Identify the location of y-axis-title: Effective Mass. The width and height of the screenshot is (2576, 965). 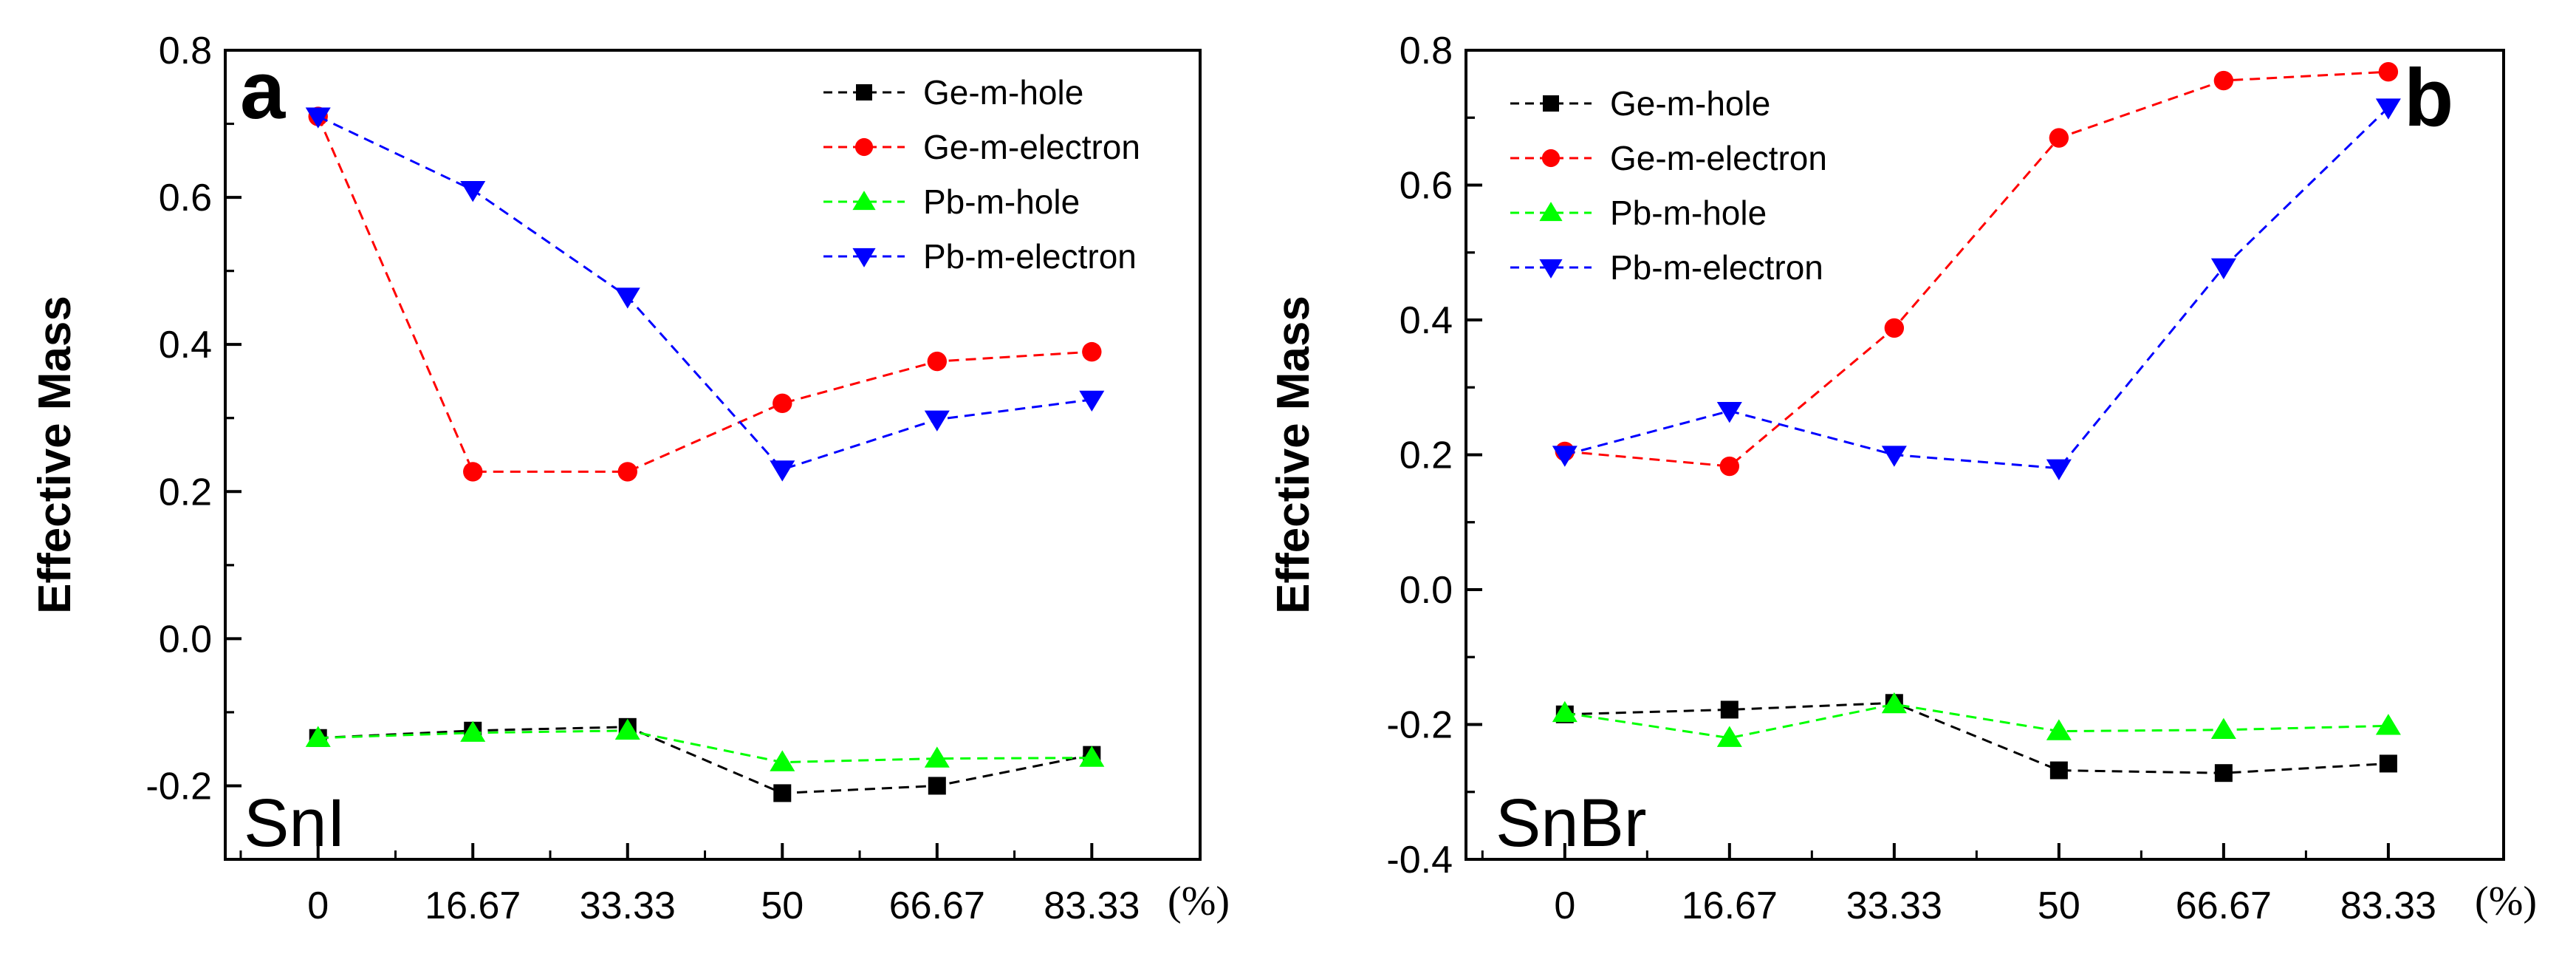
(55, 455).